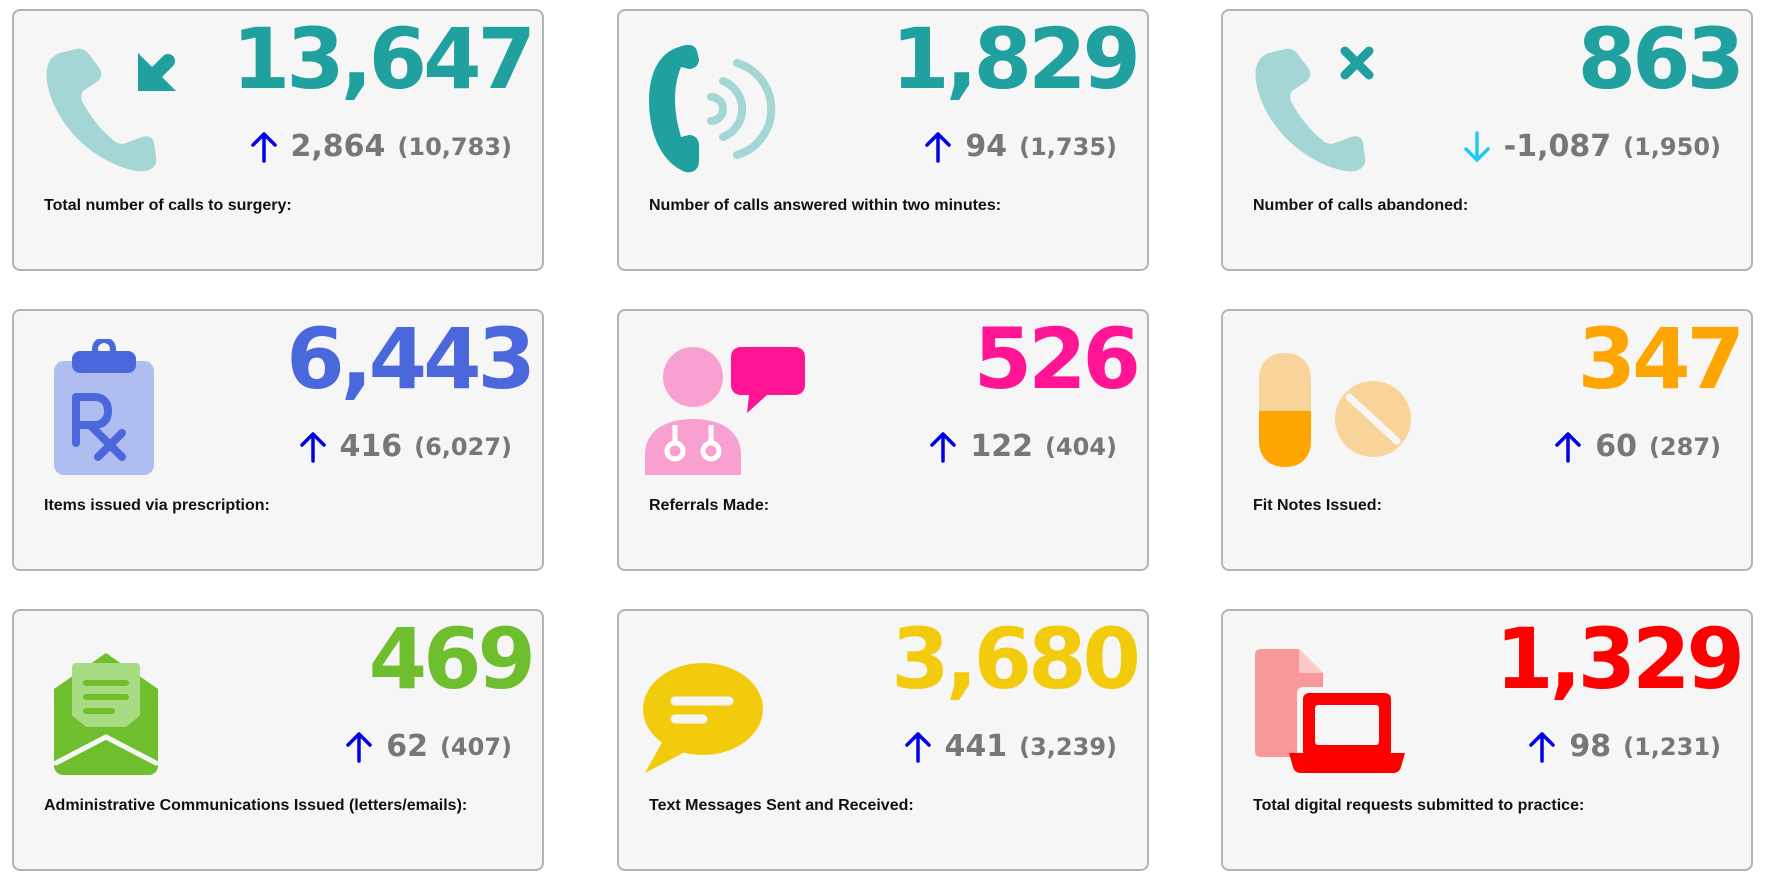 This screenshot has height=883, width=1766. I want to click on doctor-referral-icon, so click(731, 409).